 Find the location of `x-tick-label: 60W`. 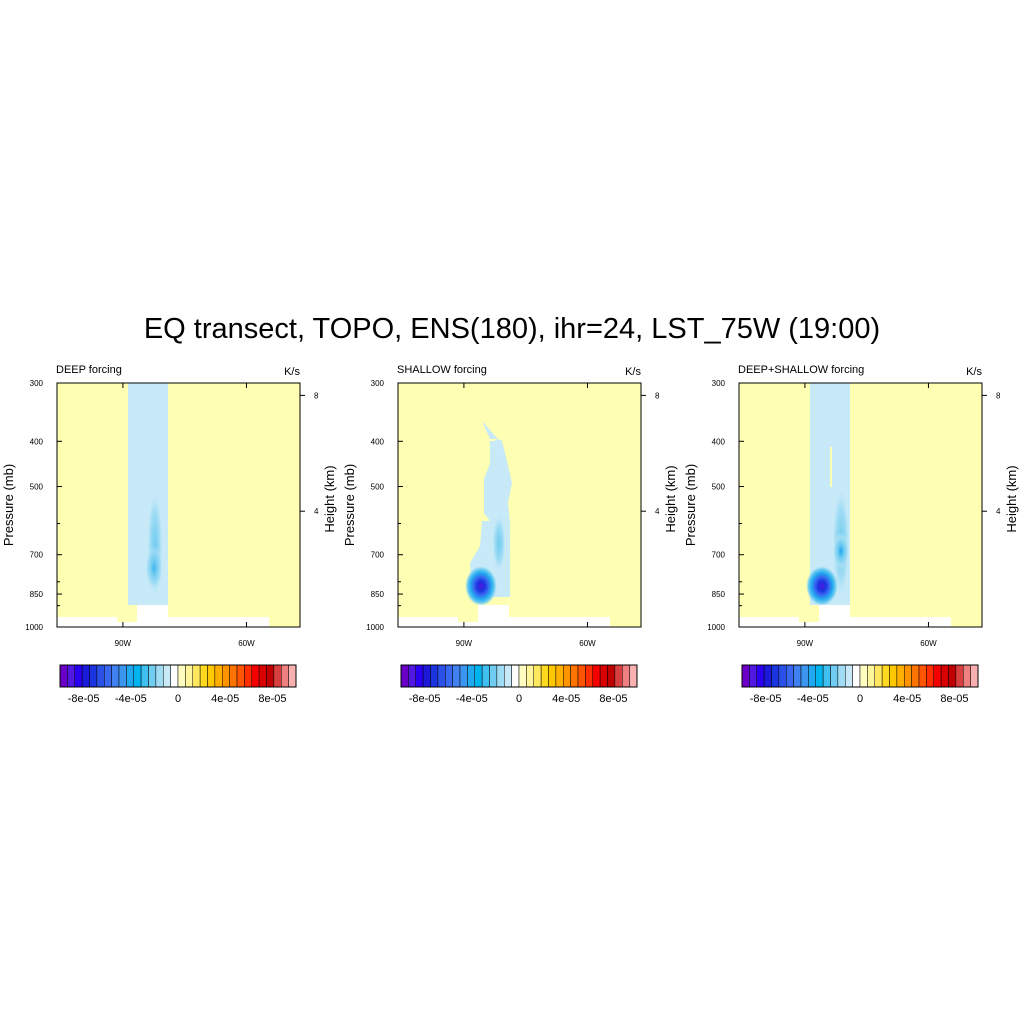

x-tick-label: 60W is located at coordinates (246, 643).